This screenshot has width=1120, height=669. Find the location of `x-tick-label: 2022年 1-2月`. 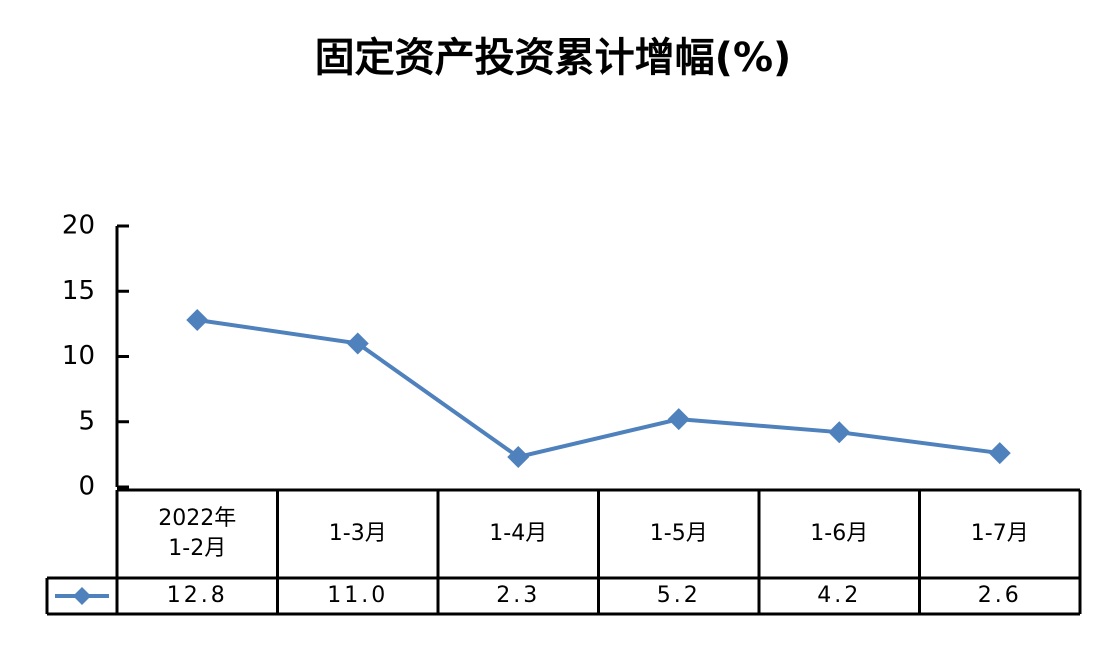

x-tick-label: 2022年 1-2月 is located at coordinates (197, 533).